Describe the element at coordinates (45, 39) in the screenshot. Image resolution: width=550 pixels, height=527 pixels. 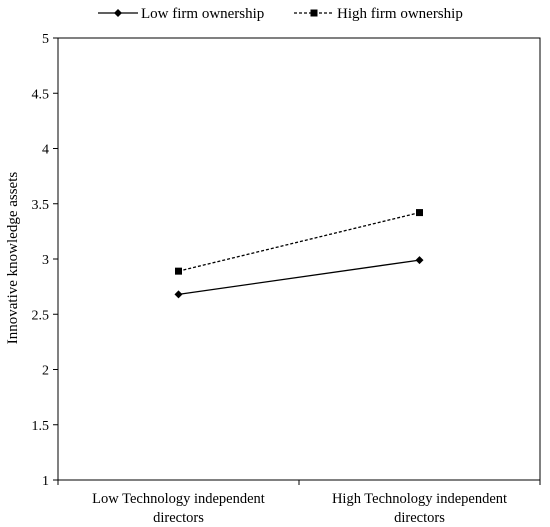
I see `y-tick-label: 5` at that location.